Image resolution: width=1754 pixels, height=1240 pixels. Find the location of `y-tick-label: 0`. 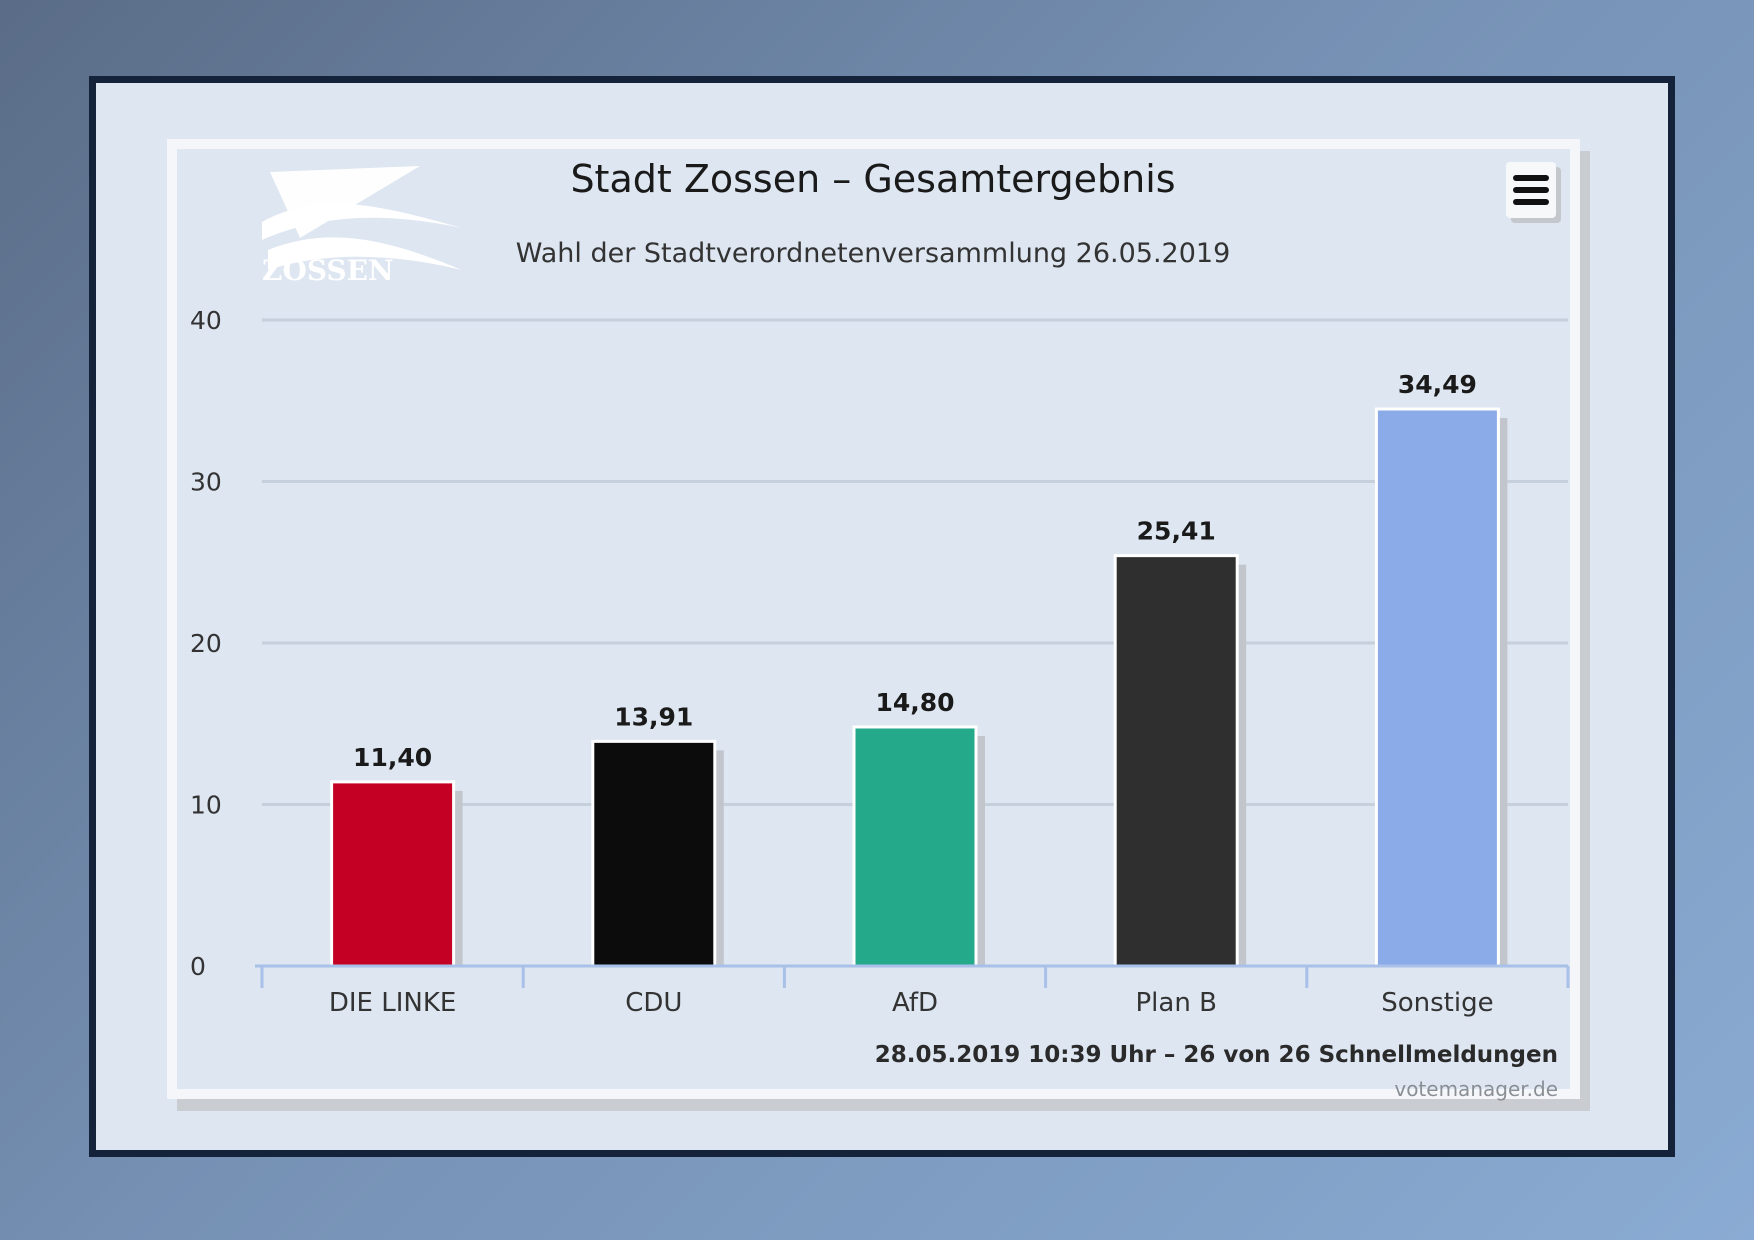

y-tick-label: 0 is located at coordinates (198, 966).